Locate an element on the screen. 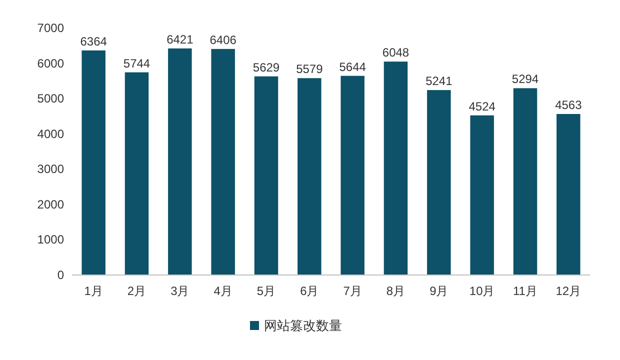 This screenshot has height=360, width=620. y-tick-label: 3000 is located at coordinates (50, 169).